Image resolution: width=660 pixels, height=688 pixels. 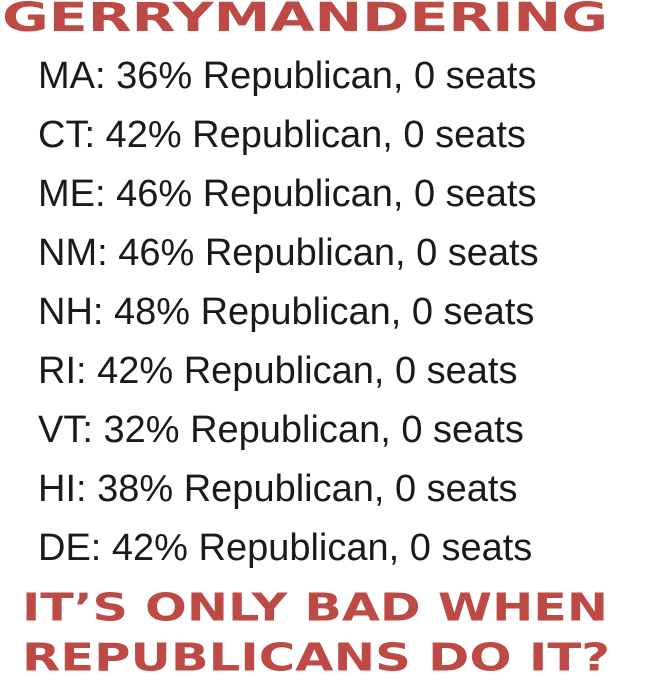 What do you see at coordinates (281, 430) in the screenshot?
I see `state-line: VT: 32% Republican, 0 seats` at bounding box center [281, 430].